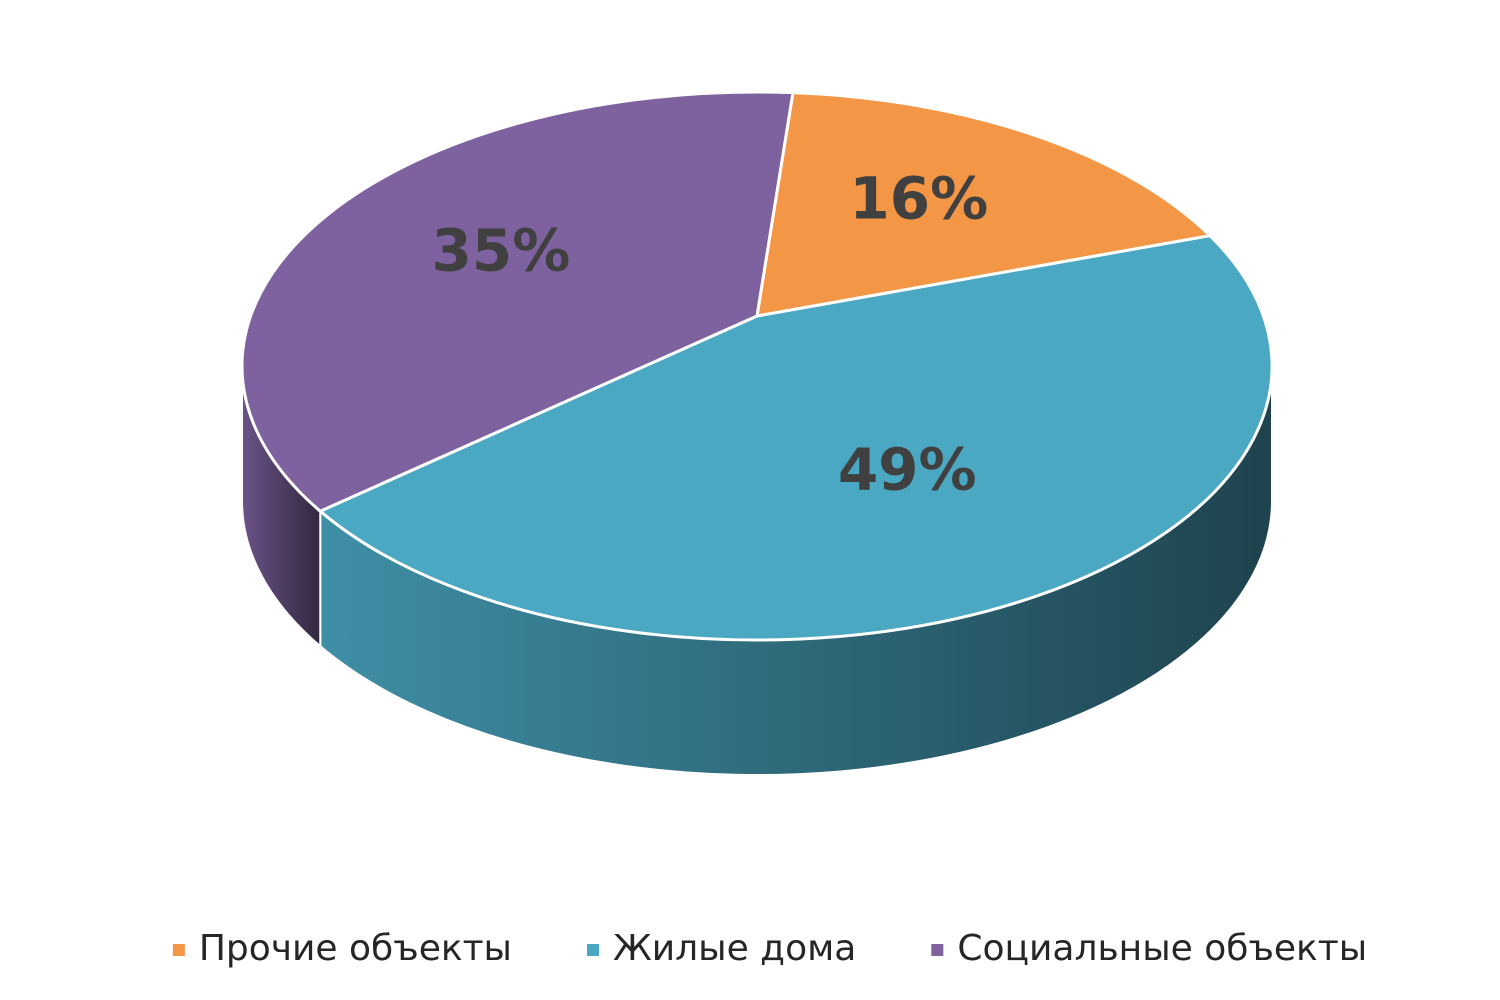 The width and height of the screenshot is (1500, 1000). I want to click on legend-label: Жилые дома, so click(734, 948).